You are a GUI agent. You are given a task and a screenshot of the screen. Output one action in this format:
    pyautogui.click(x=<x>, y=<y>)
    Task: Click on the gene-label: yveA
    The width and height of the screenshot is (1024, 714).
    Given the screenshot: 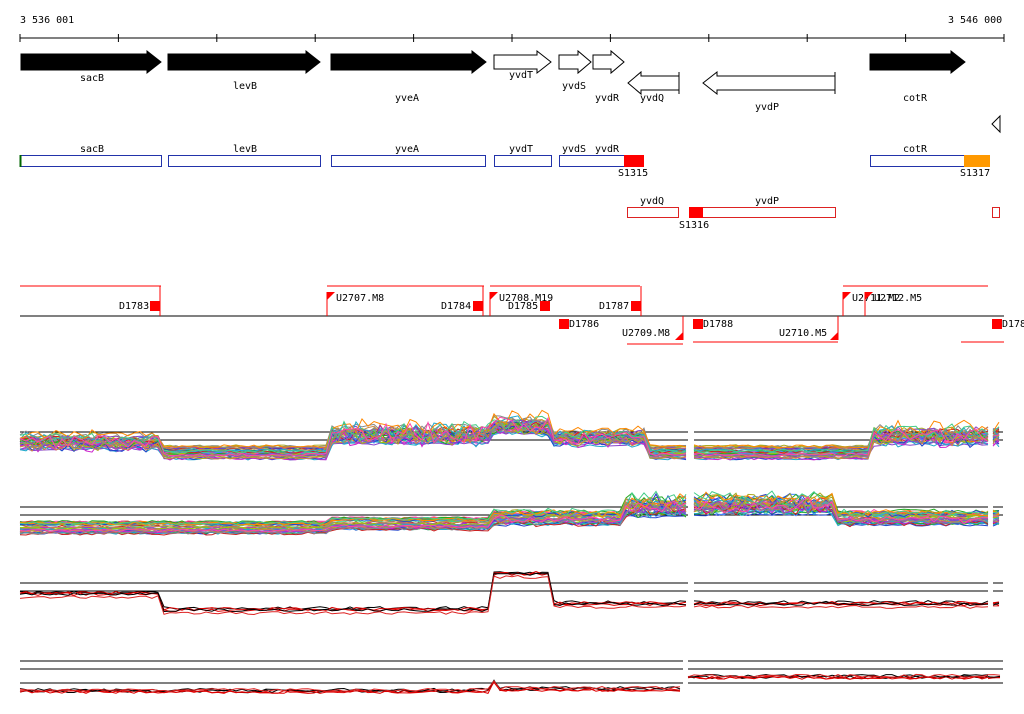 What is the action you would take?
    pyautogui.click(x=407, y=98)
    